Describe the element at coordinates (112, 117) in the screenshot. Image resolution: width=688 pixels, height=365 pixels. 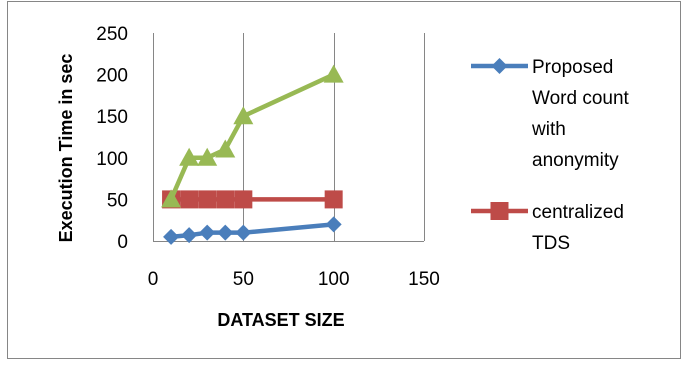
I see `y-tick-label: 150` at that location.